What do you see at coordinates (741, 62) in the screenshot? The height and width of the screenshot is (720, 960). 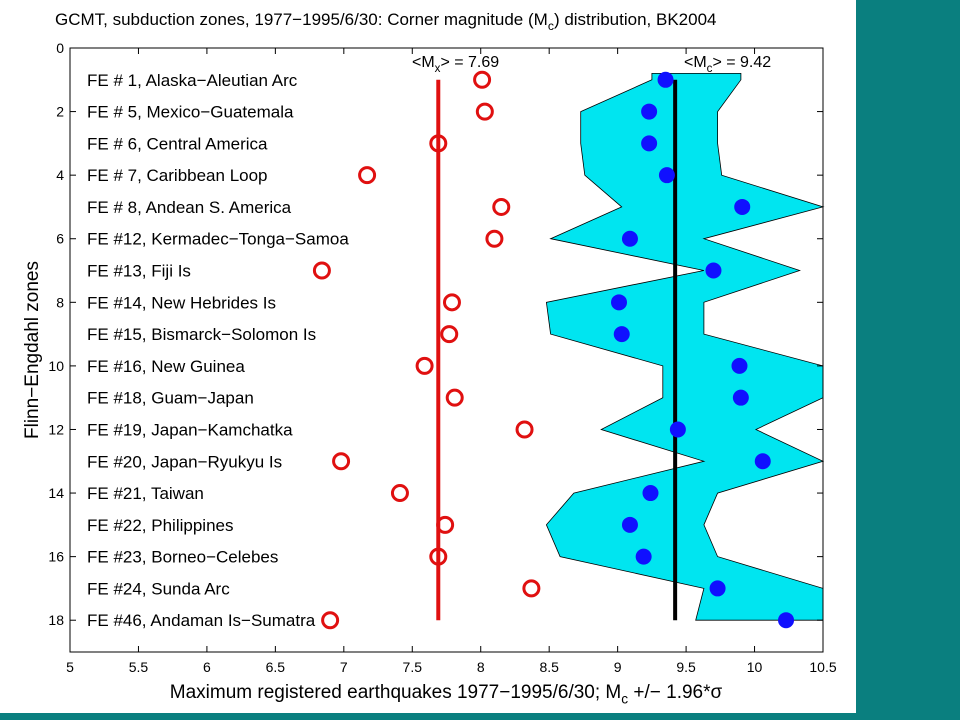 I see `reference-line-label-tail: > = 9.42` at bounding box center [741, 62].